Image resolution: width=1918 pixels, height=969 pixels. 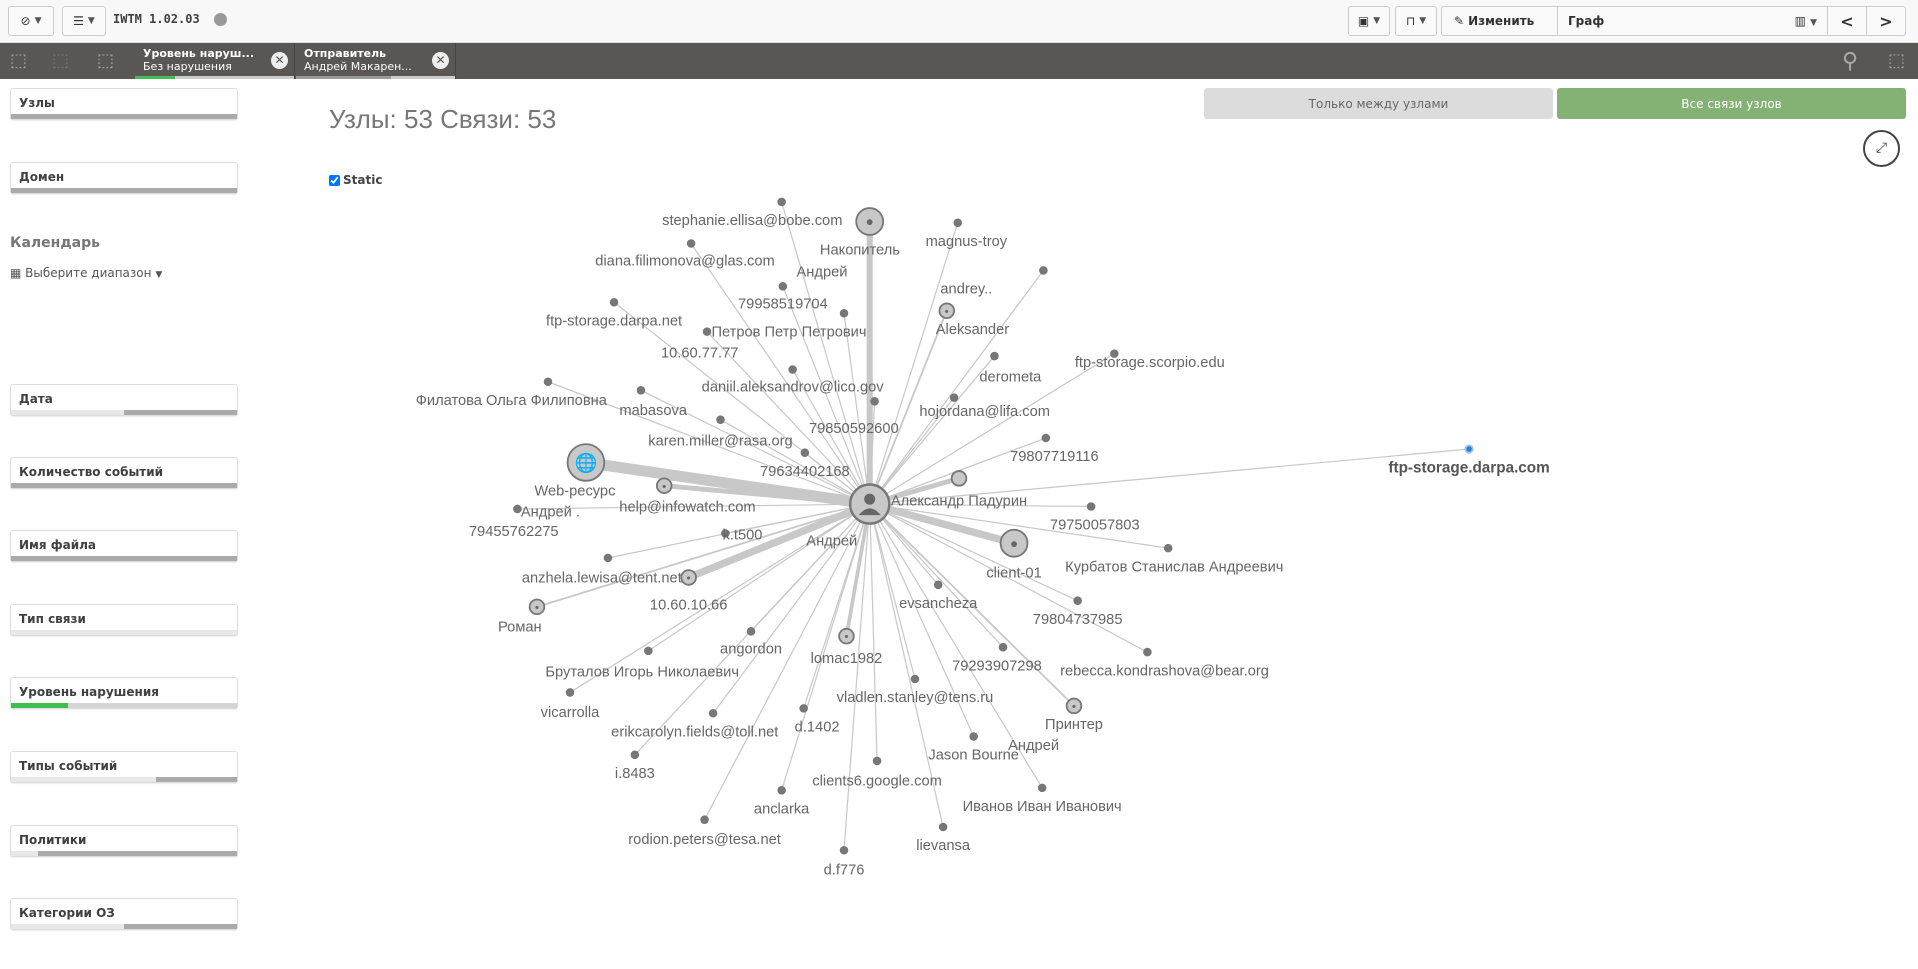 I want to click on graph-node: 79850592600, so click(x=854, y=417).